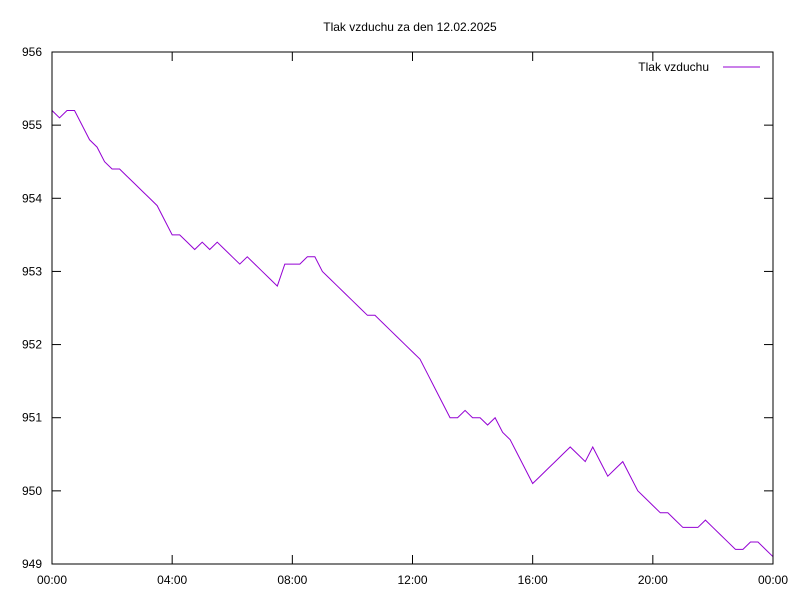 This screenshot has height=600, width=800. Describe the element at coordinates (32, 345) in the screenshot. I see `y-tick-label: 952` at that location.